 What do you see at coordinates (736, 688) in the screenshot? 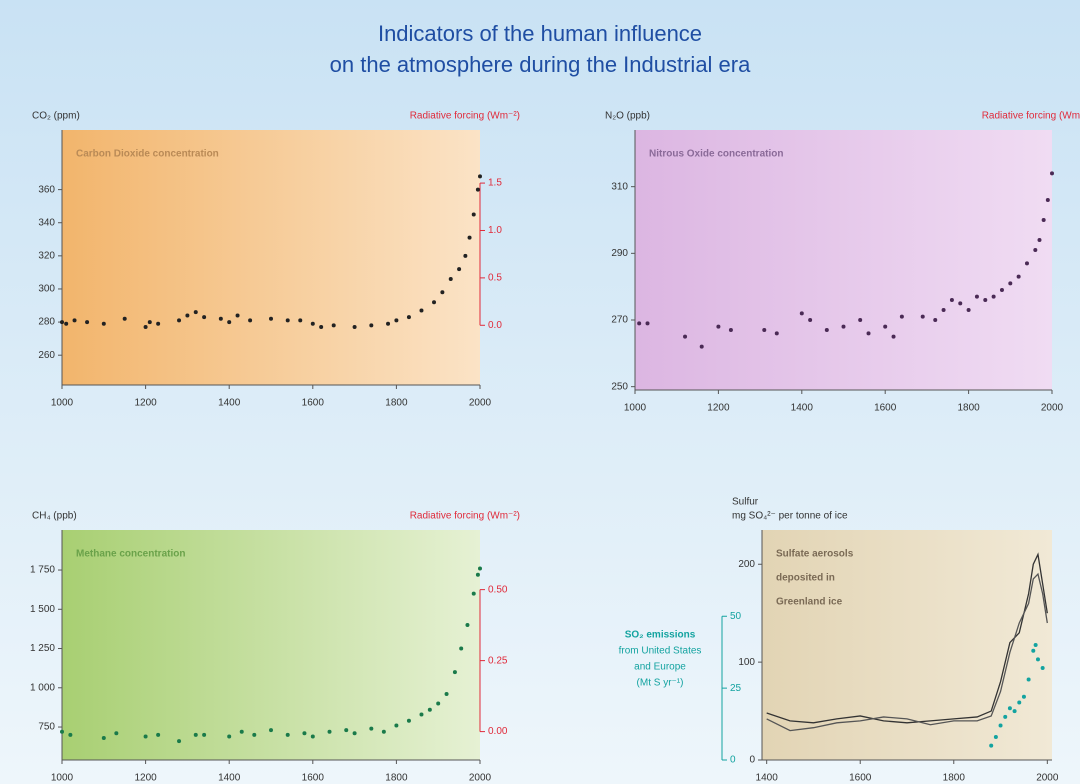
I see `y2-tick-label: 25` at bounding box center [736, 688].